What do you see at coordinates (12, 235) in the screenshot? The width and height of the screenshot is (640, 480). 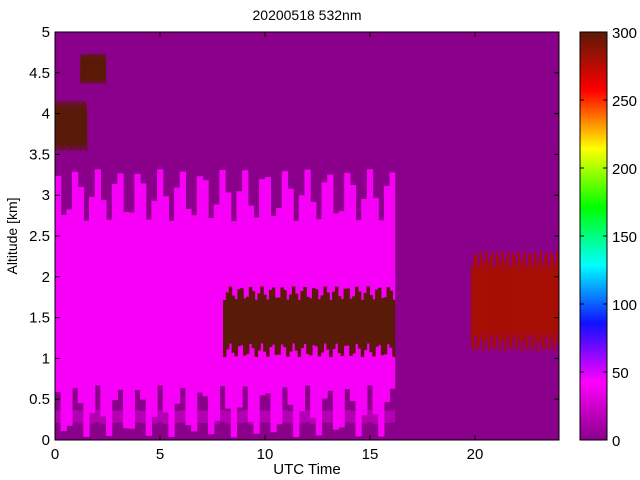 I see `y-axis-label: Altitude [km]` at bounding box center [12, 235].